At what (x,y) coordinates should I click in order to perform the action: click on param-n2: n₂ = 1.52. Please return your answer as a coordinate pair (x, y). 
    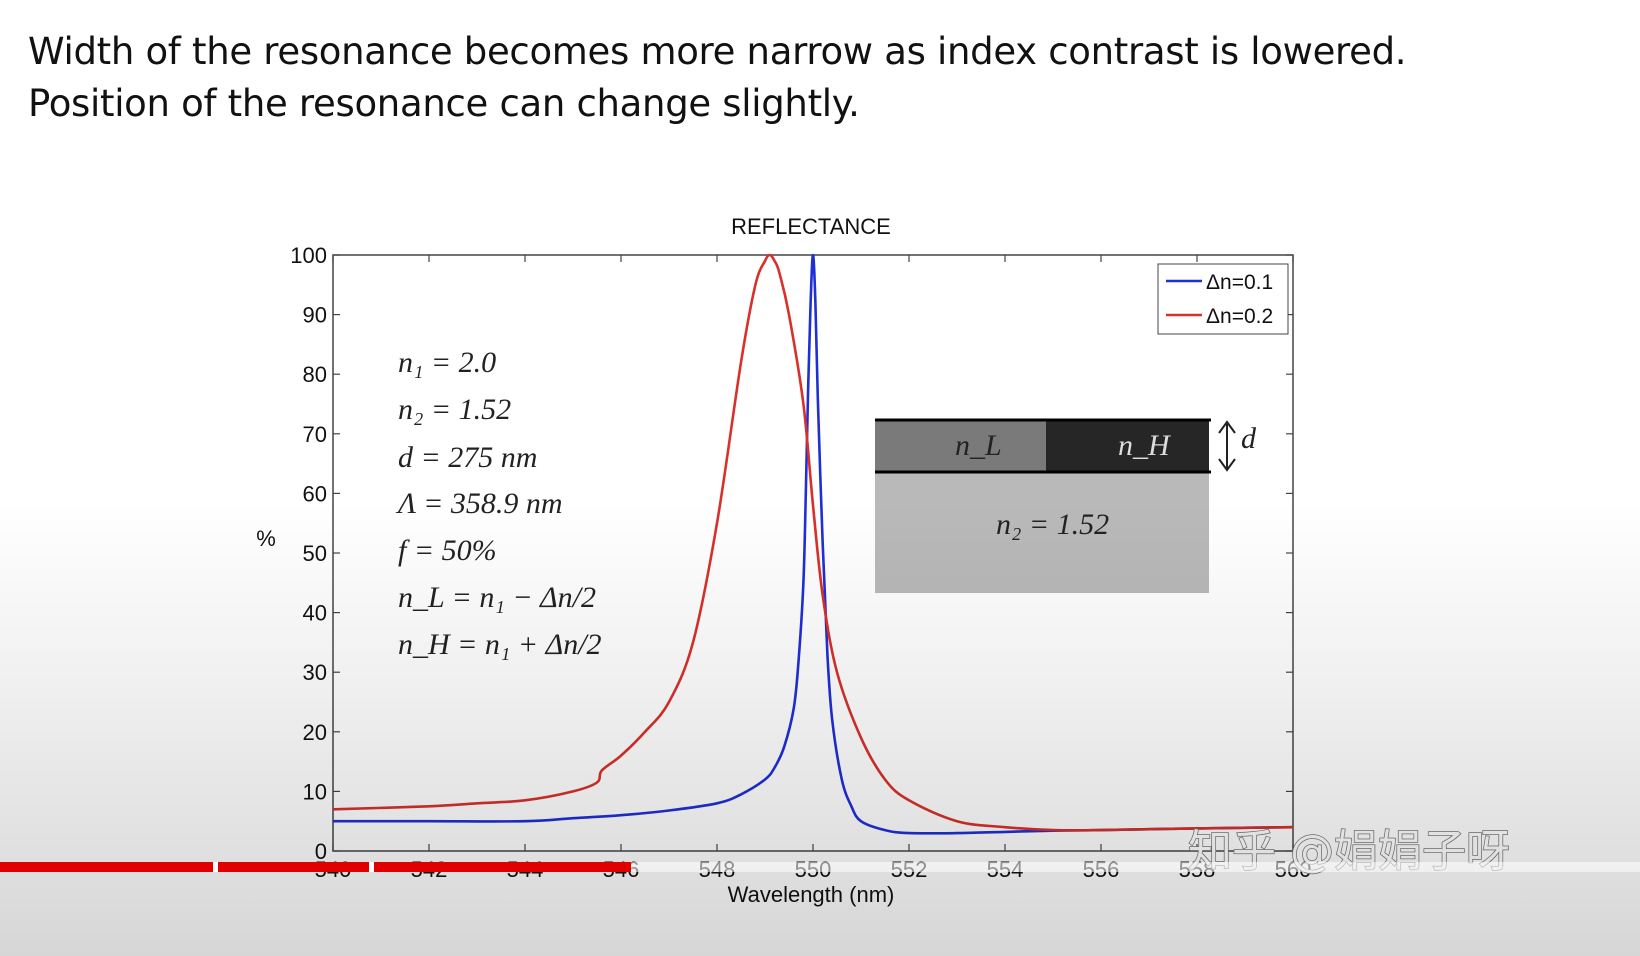
    Looking at the image, I should click on (454, 409).